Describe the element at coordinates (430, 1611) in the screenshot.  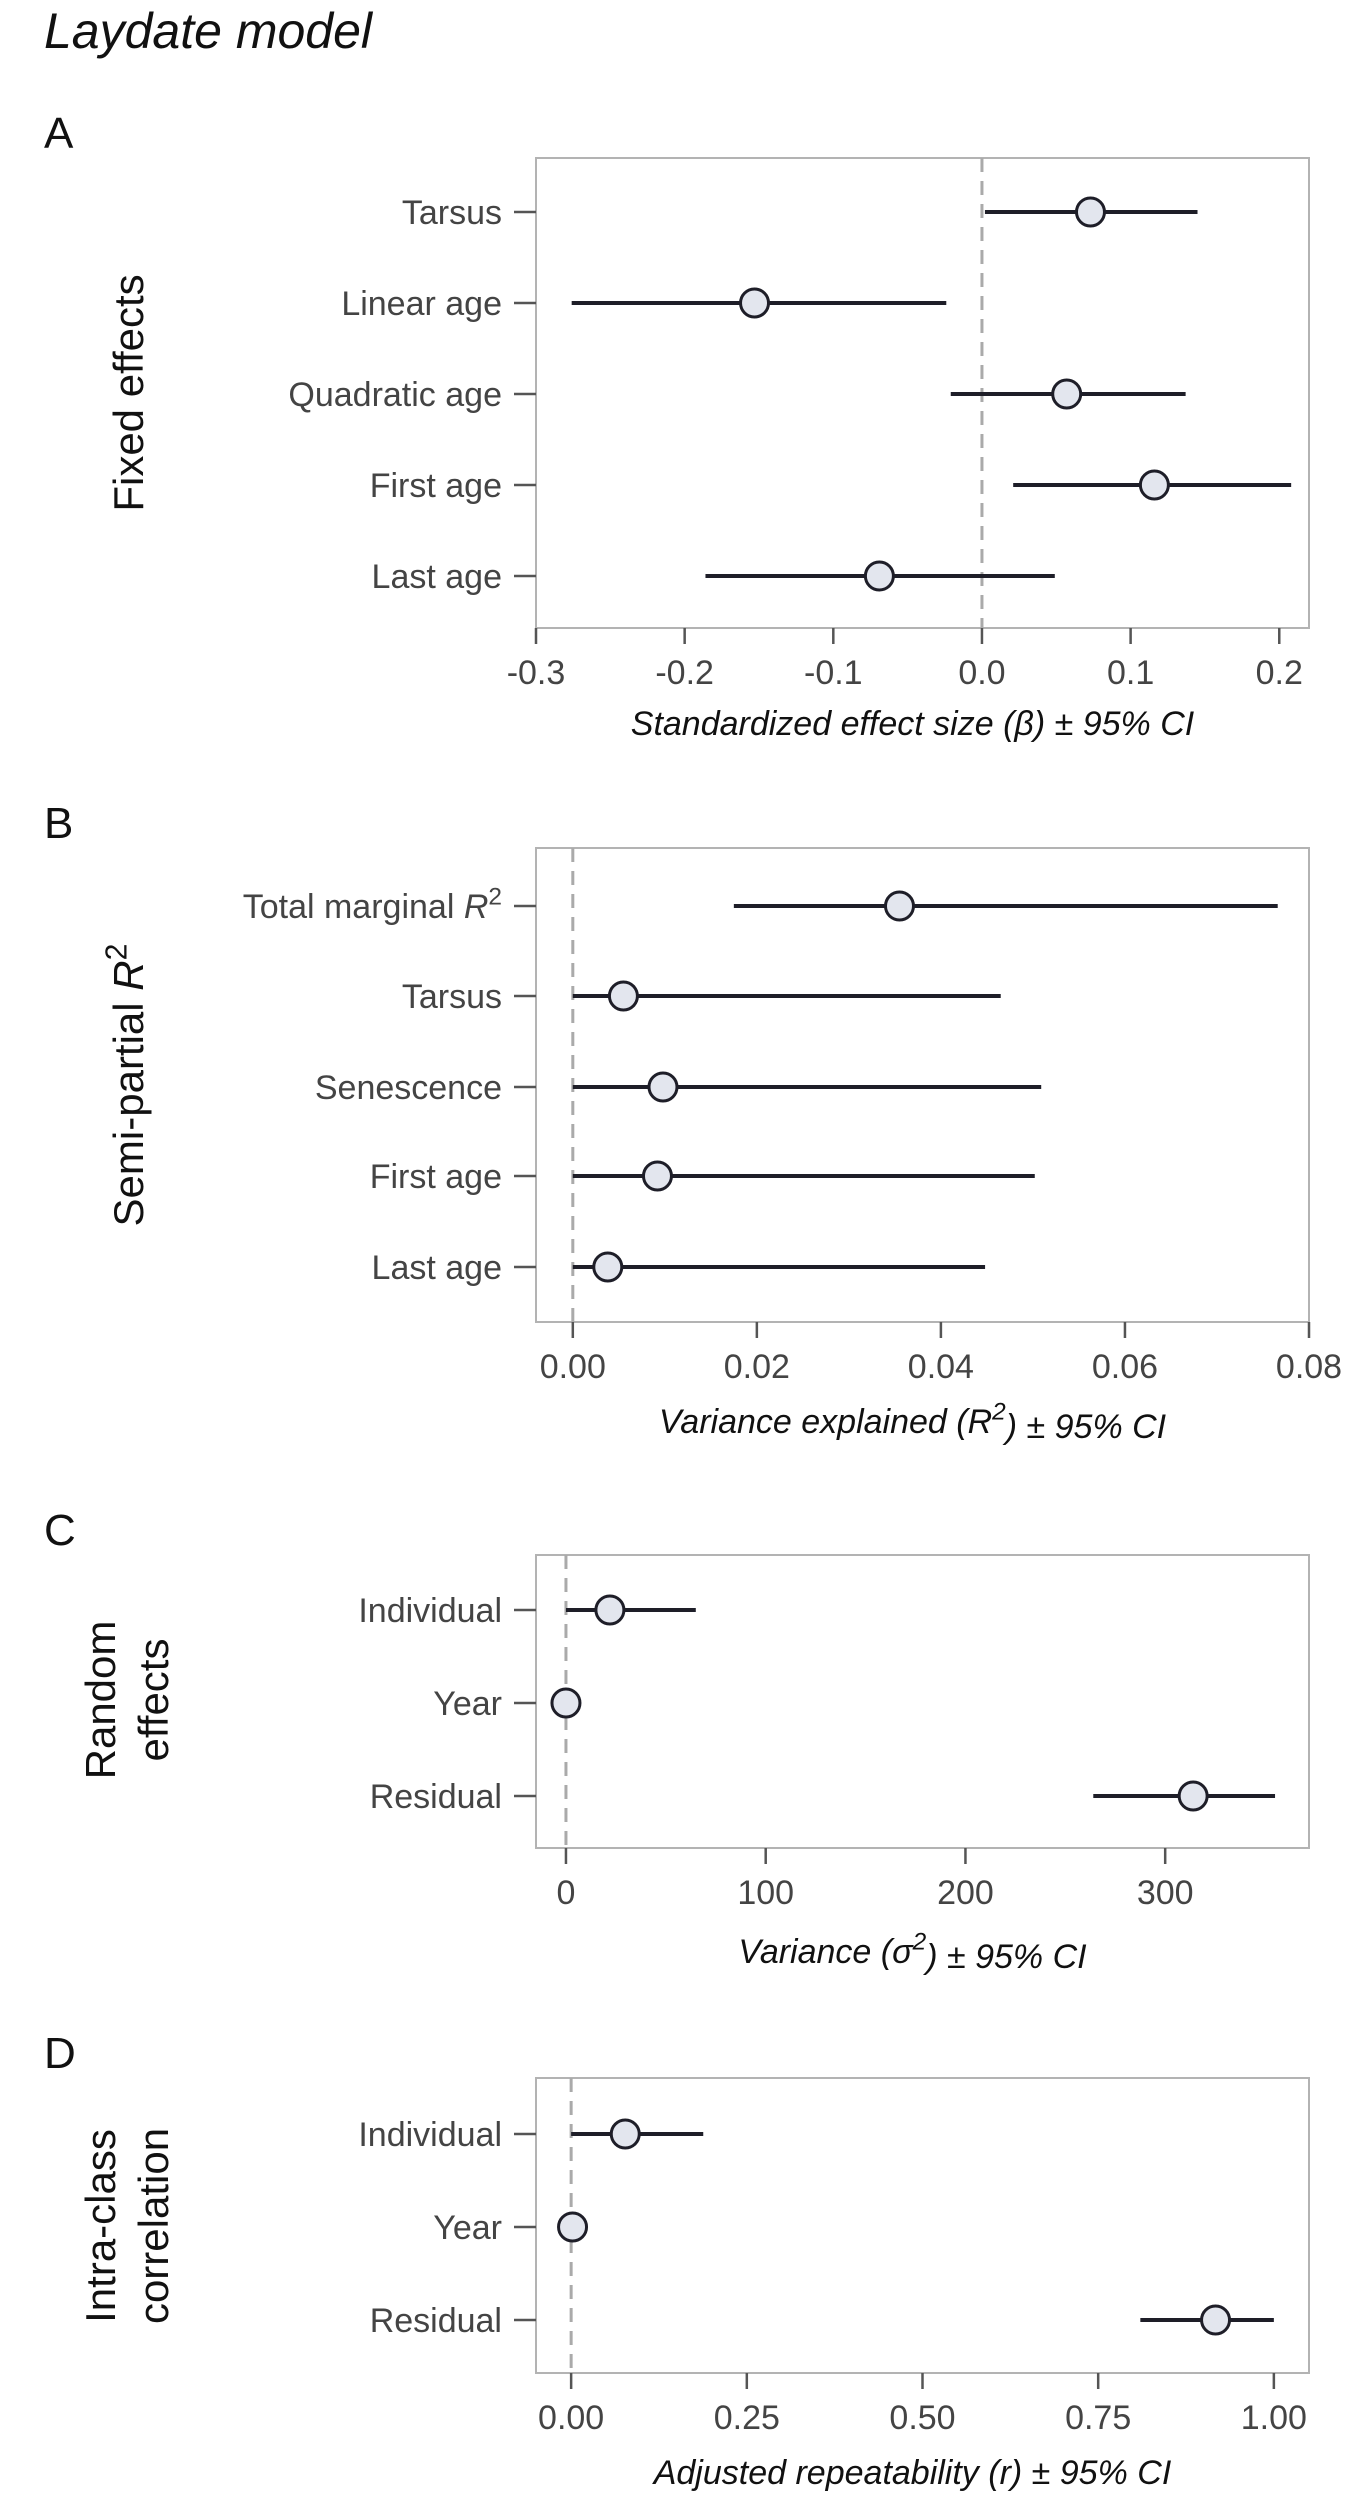
I see `panel-c-category-label: Individual` at that location.